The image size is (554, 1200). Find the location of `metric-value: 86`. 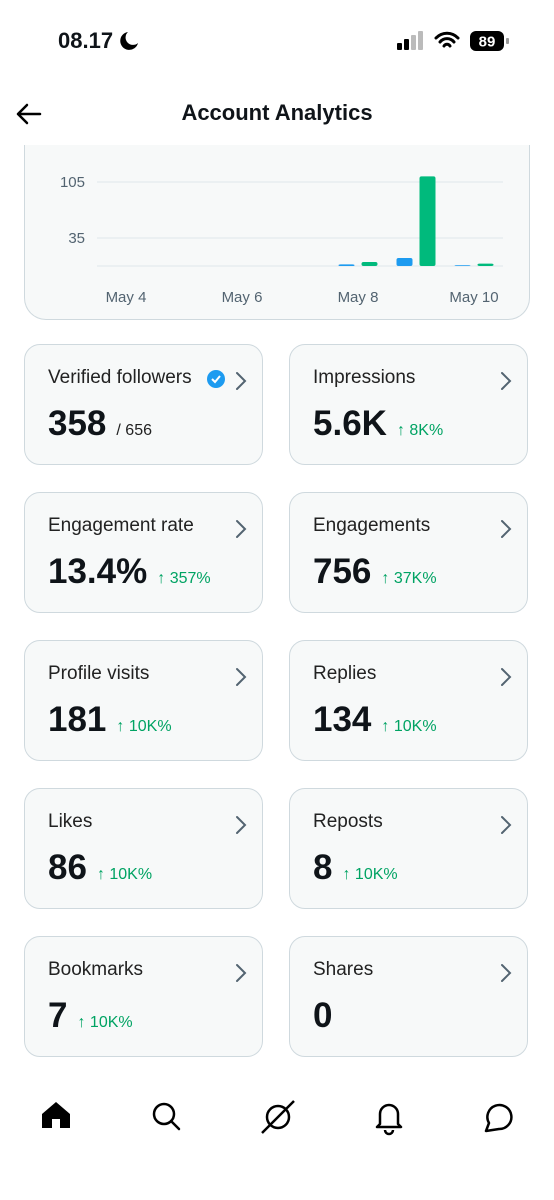

metric-value: 86 is located at coordinates (67, 867).